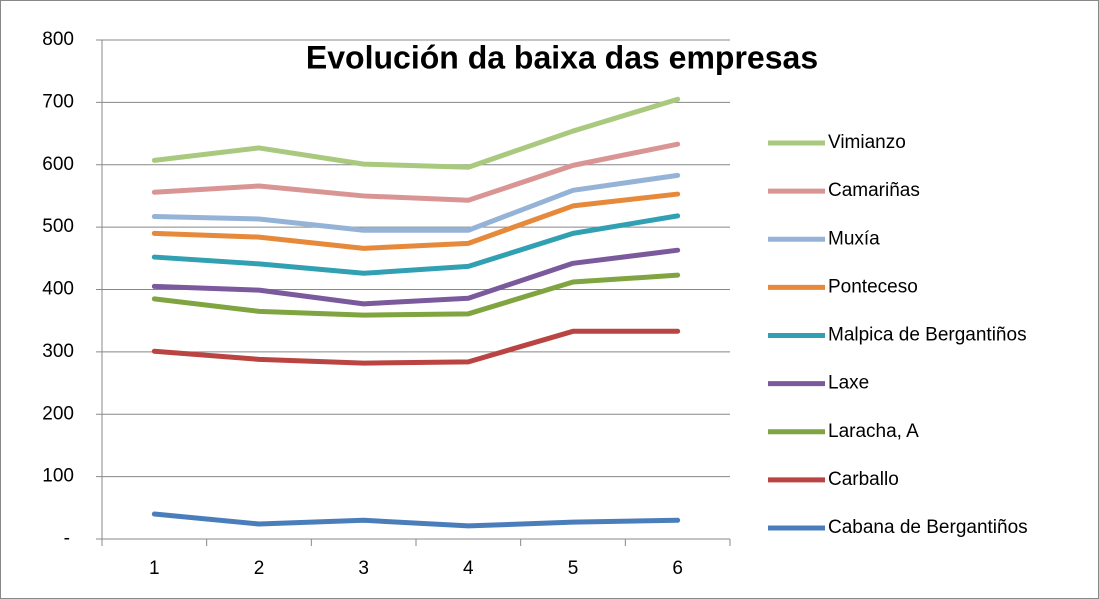 This screenshot has width=1099, height=599. Describe the element at coordinates (58, 226) in the screenshot. I see `y-tick-label: 500` at that location.